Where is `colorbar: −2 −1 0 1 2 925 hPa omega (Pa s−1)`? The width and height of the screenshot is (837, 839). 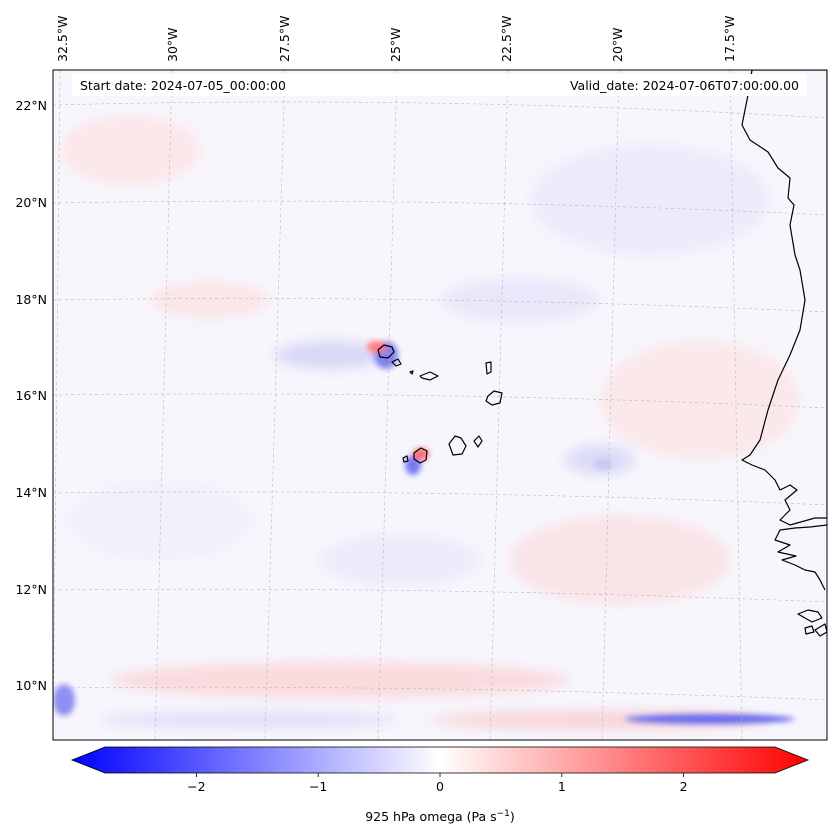 colorbar: −2 −1 0 1 2 925 hPa omega (Pa s−1) is located at coordinates (440, 785).